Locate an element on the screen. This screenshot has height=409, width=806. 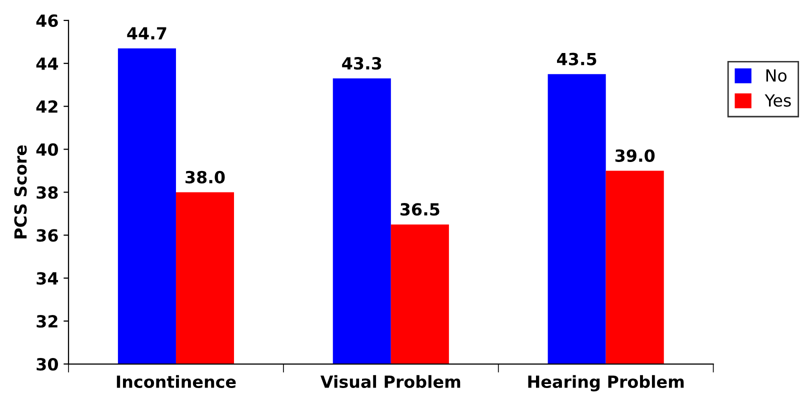
y-tick-label: 44 is located at coordinates (47, 64).